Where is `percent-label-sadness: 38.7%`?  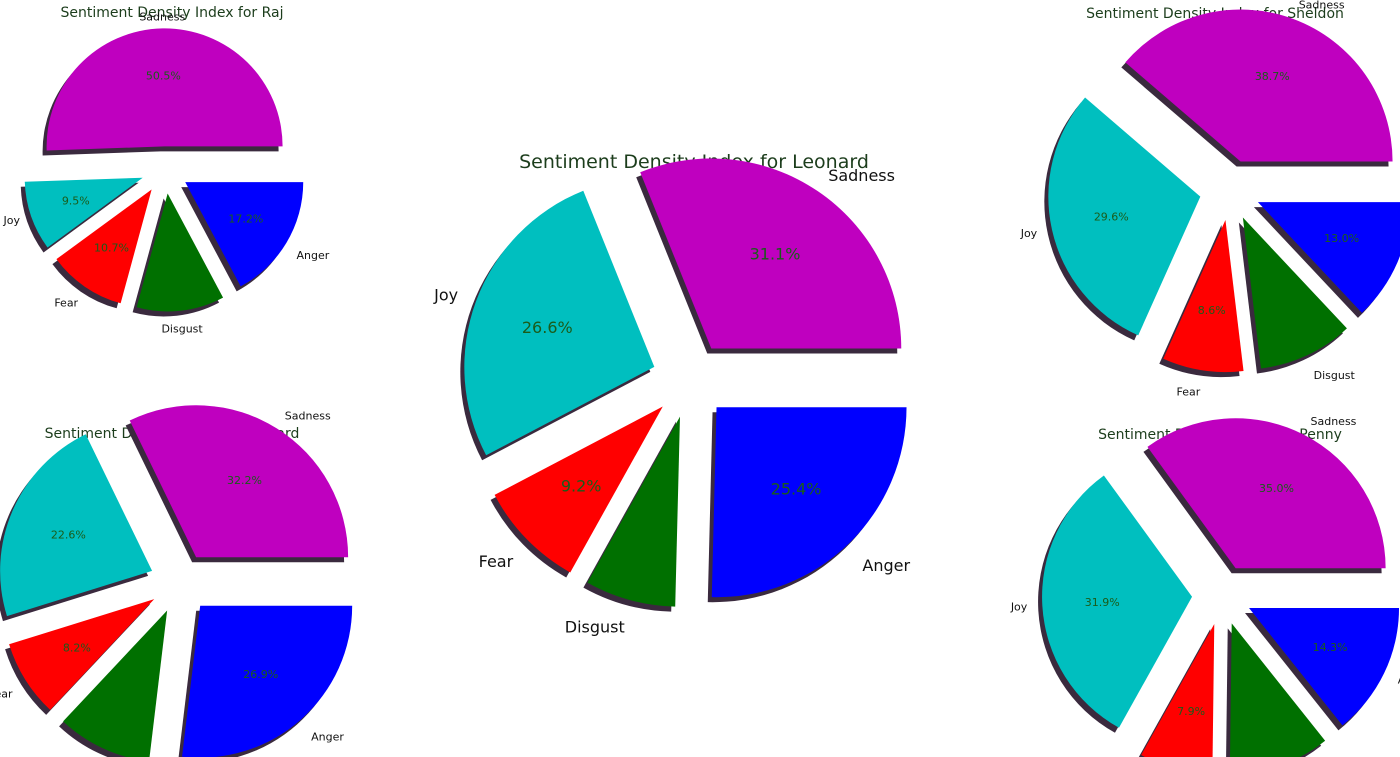 percent-label-sadness: 38.7% is located at coordinates (1272, 76).